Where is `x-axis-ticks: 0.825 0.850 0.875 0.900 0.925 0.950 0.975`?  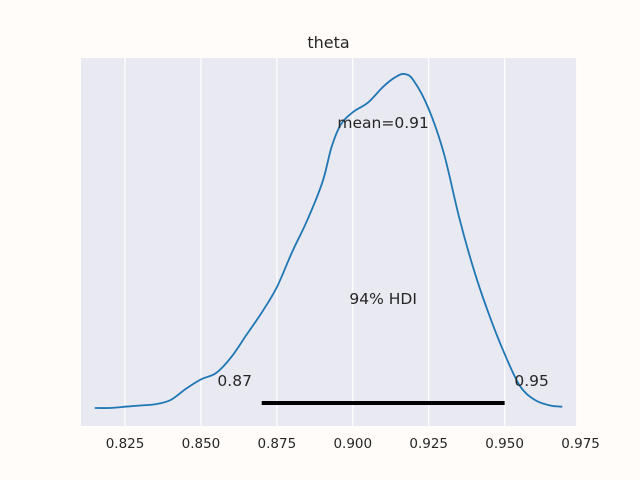 x-axis-ticks: 0.825 0.850 0.875 0.900 0.925 0.950 0.975 is located at coordinates (353, 444).